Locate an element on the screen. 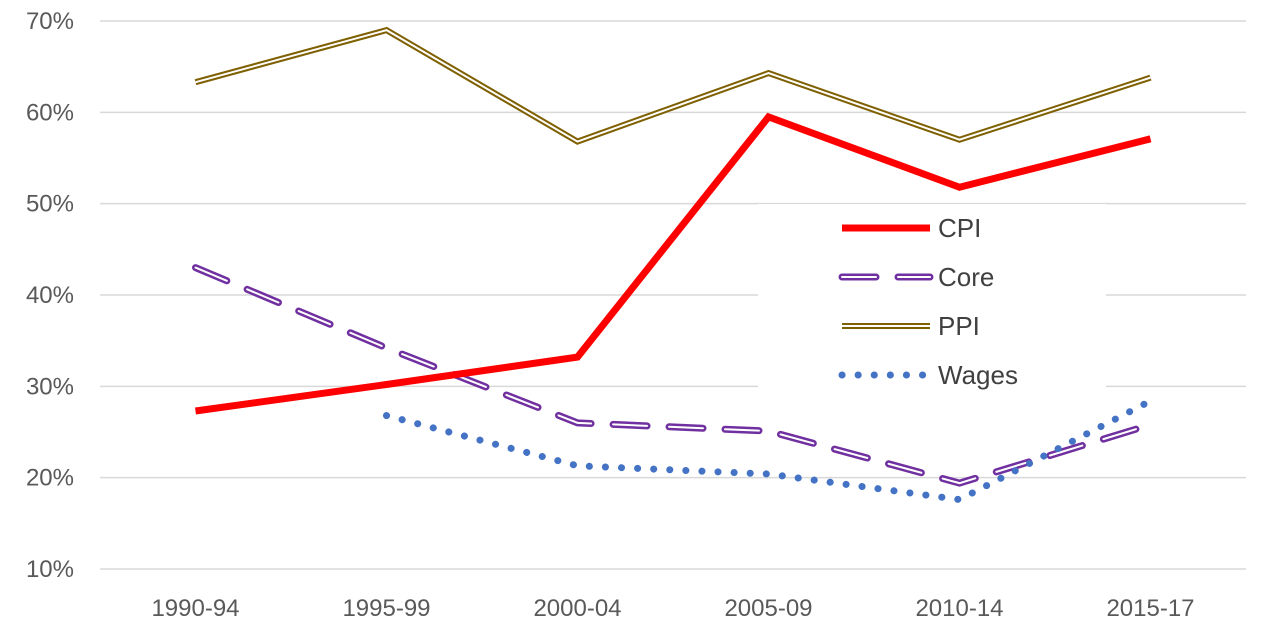  legend-item-wages: Wages is located at coordinates (928, 375).